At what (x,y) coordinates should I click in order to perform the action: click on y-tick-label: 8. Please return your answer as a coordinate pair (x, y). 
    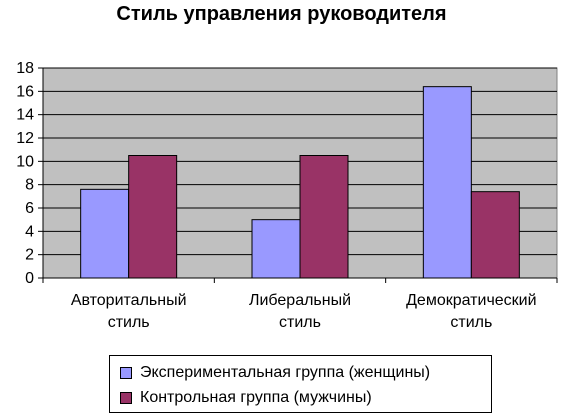
    Looking at the image, I should click on (29, 185).